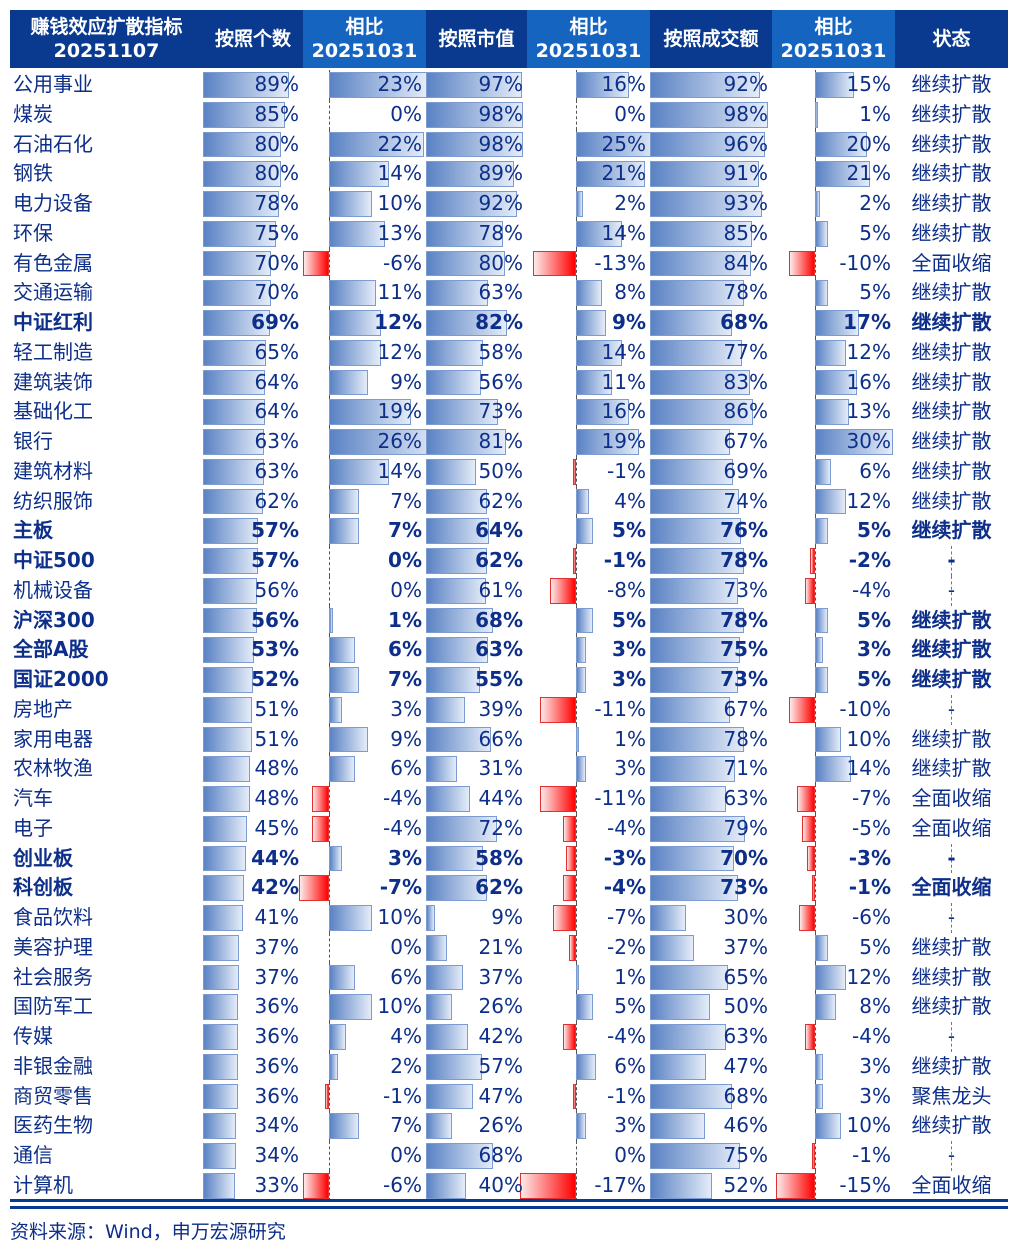 This screenshot has height=1245, width=1022. What do you see at coordinates (588, 1156) in the screenshot?
I see `chg2-cell: 0%` at bounding box center [588, 1156].